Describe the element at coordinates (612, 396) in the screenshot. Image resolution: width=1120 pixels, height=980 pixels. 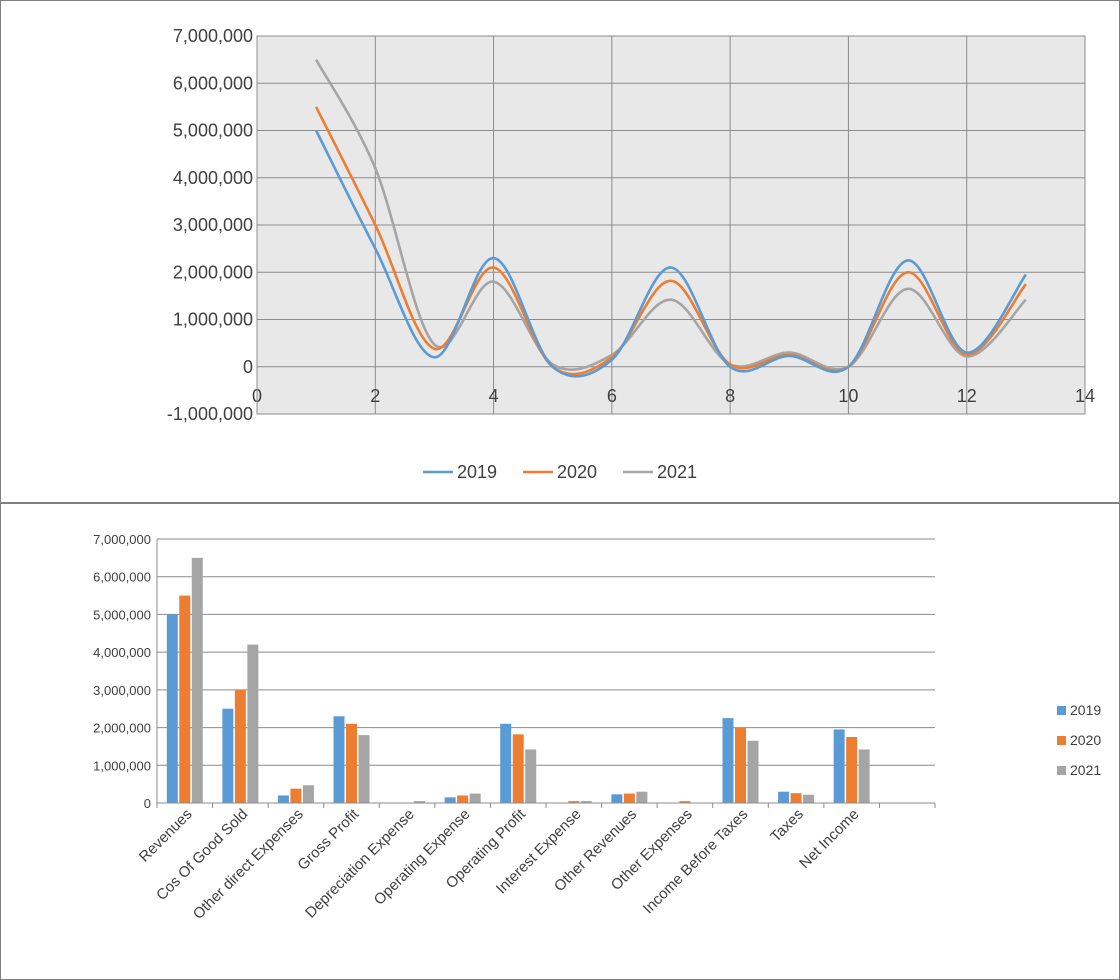
I see `x-tick-label: 6` at that location.